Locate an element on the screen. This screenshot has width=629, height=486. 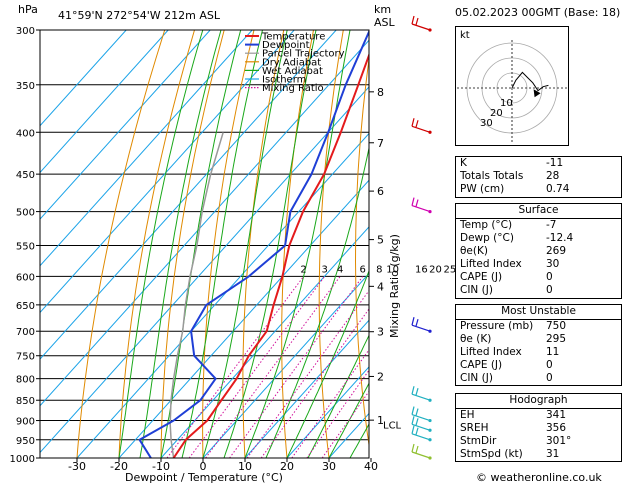
surface-value: 269 is located at coordinates (556, 250).